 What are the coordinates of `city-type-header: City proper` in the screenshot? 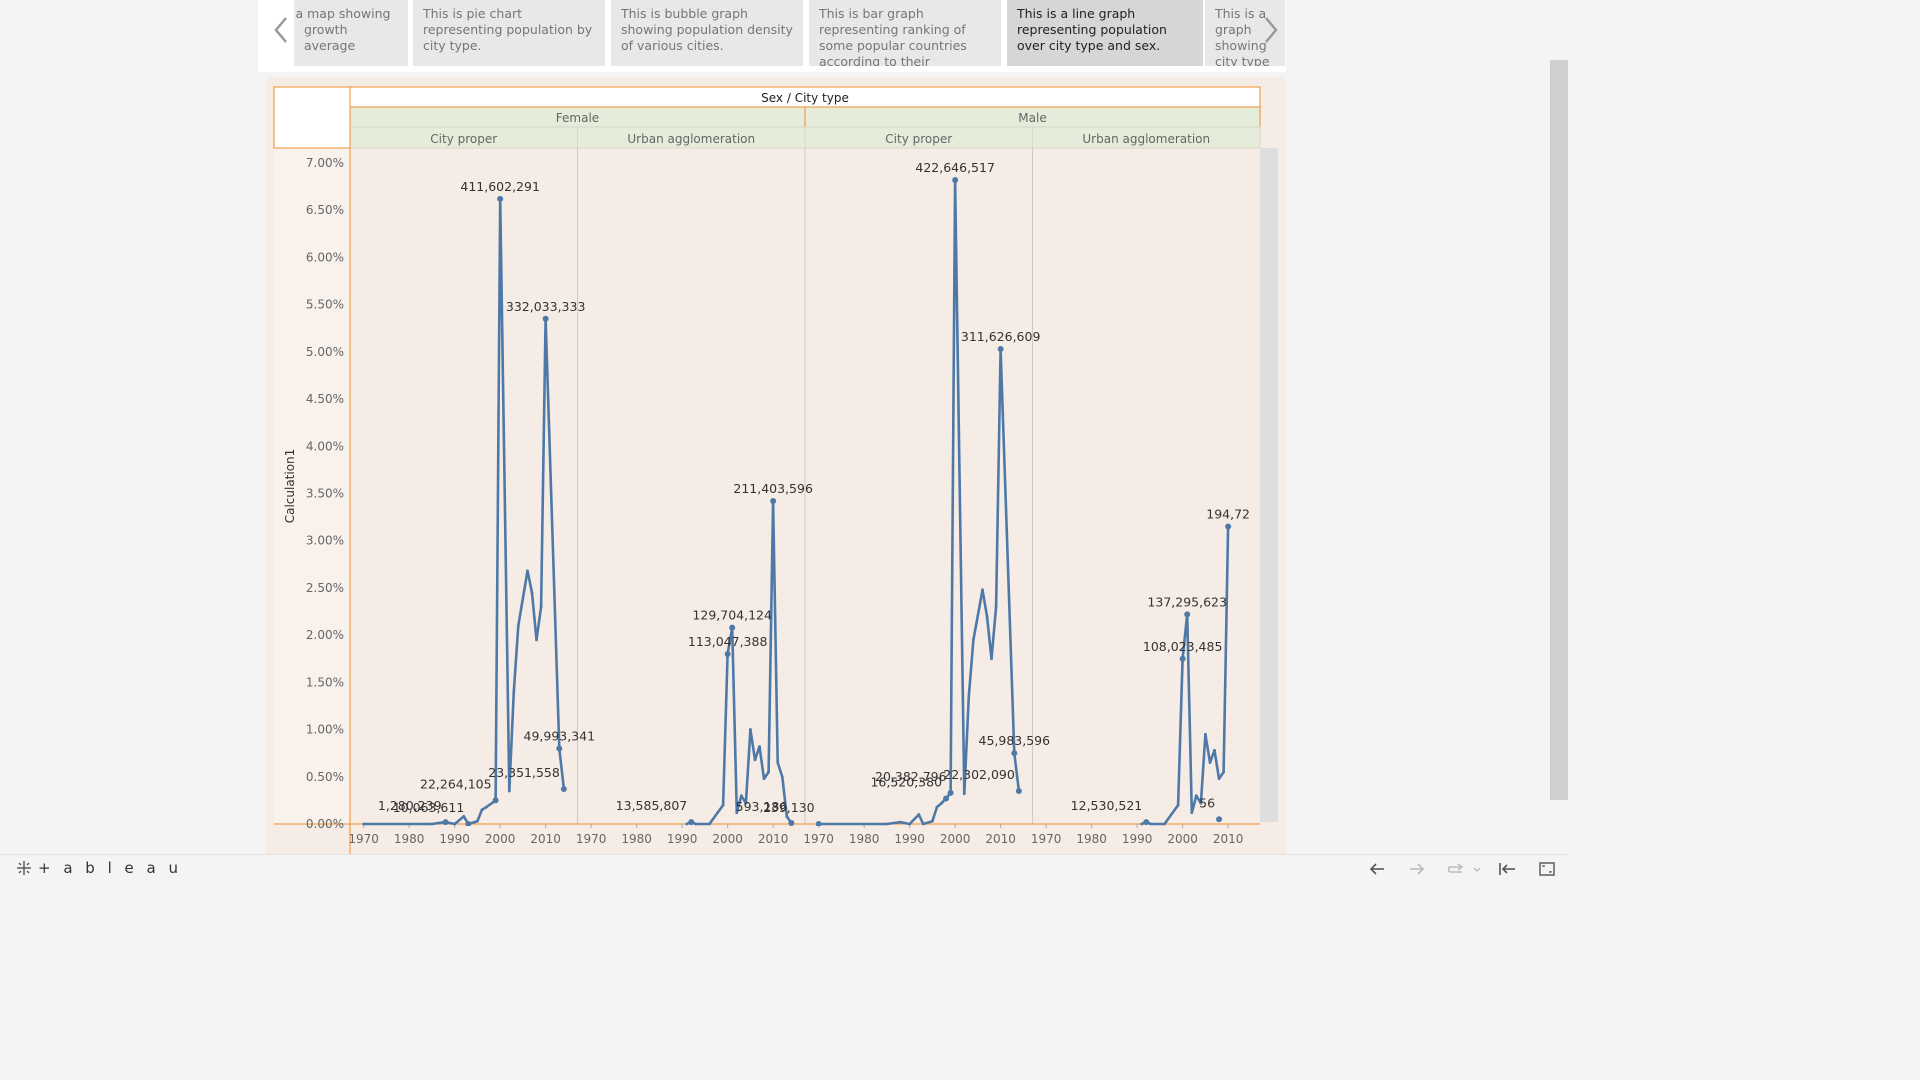 It's located at (463, 139).